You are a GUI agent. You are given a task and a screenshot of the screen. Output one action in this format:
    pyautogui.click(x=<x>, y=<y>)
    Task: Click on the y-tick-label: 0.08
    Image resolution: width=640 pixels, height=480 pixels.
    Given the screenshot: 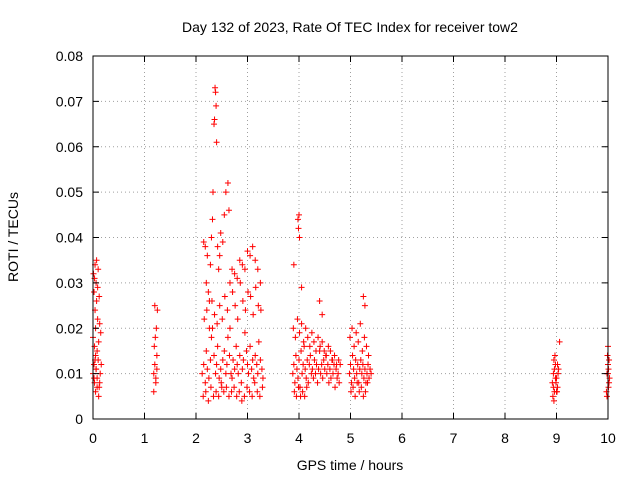 What is the action you would take?
    pyautogui.click(x=69, y=56)
    